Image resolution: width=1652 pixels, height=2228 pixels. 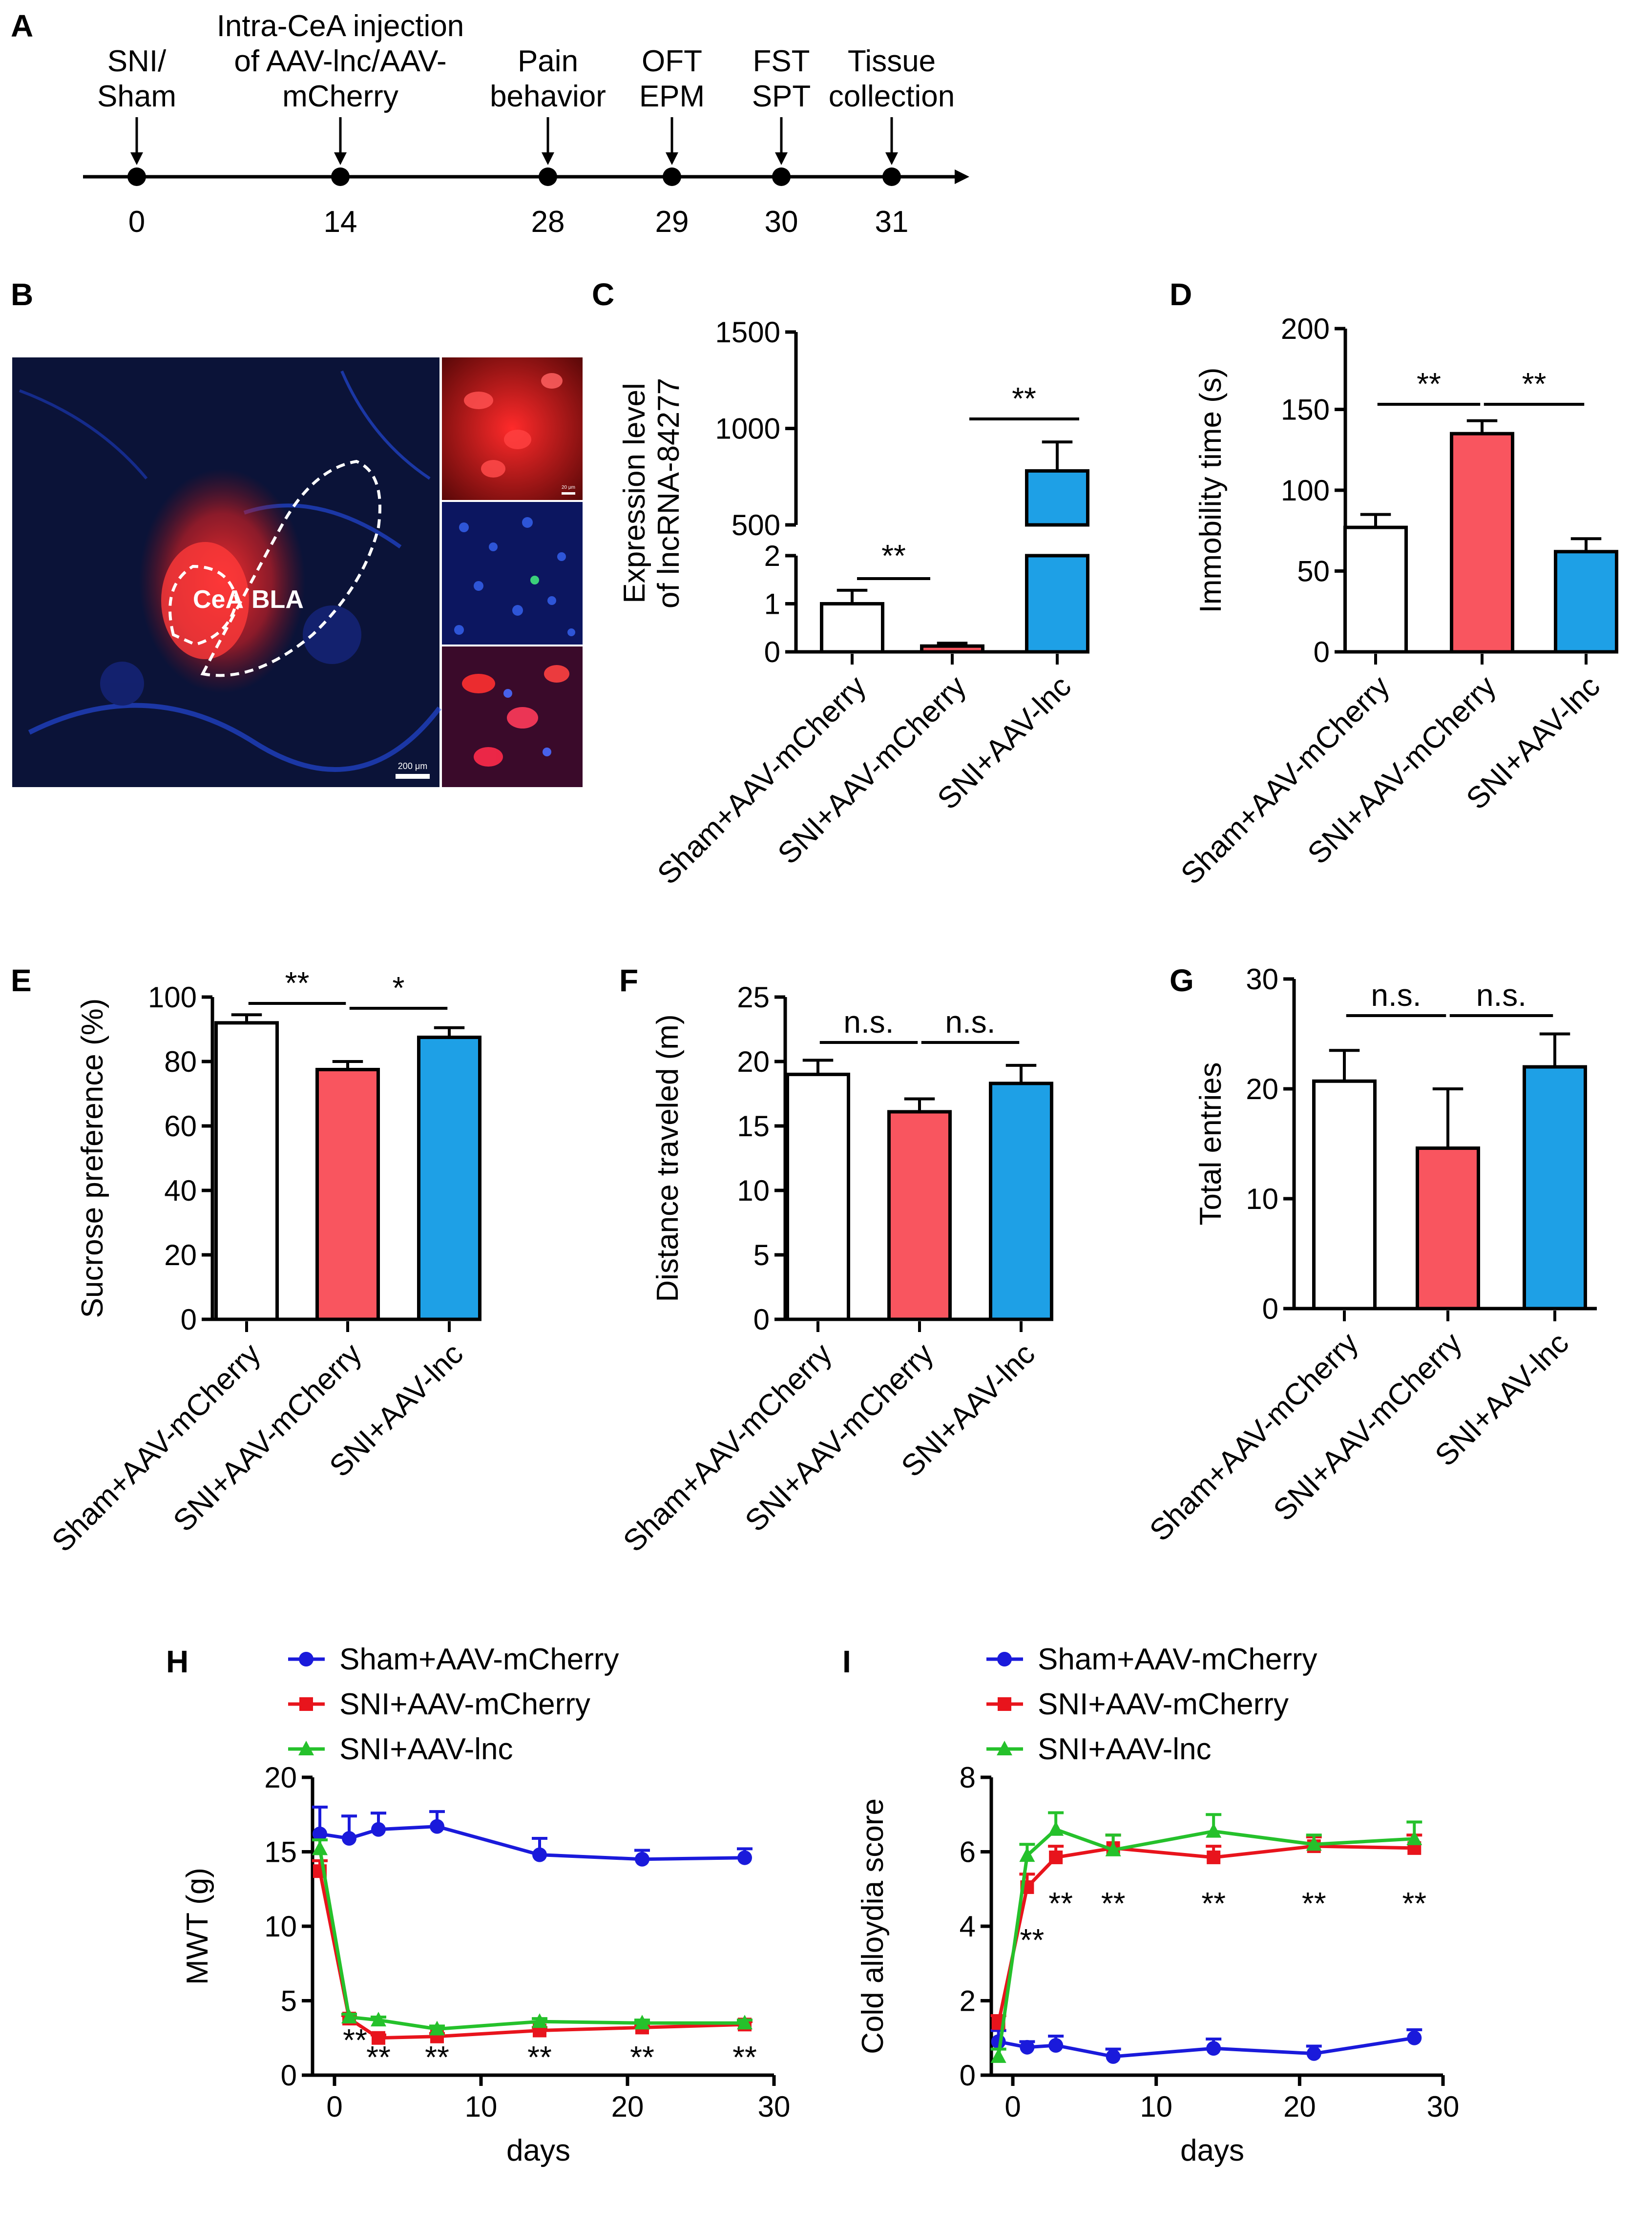 I want to click on timeline-day-label: 0, so click(x=136, y=222).